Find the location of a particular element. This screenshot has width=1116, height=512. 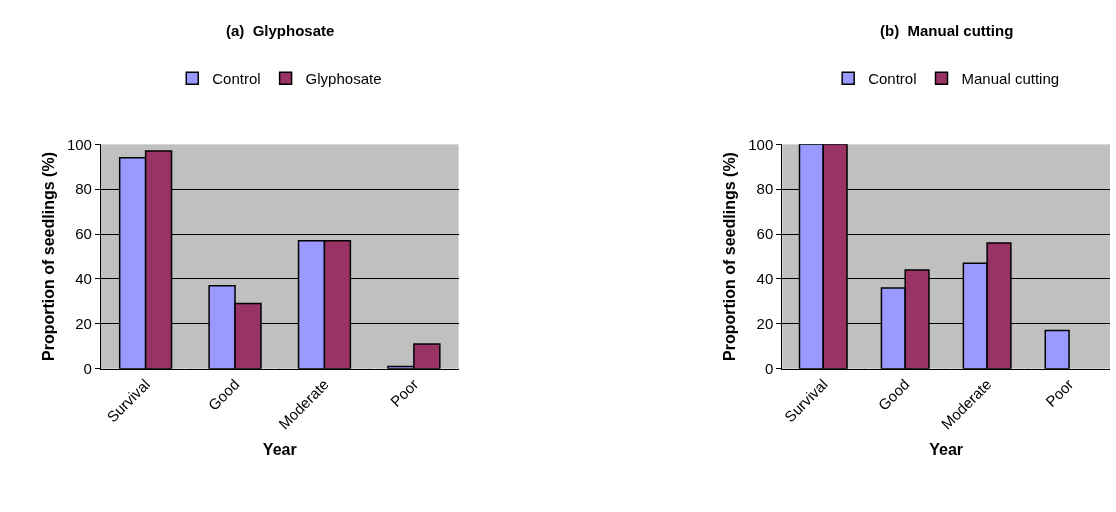

chart-title: (a) Glyphosate is located at coordinates (280, 30).